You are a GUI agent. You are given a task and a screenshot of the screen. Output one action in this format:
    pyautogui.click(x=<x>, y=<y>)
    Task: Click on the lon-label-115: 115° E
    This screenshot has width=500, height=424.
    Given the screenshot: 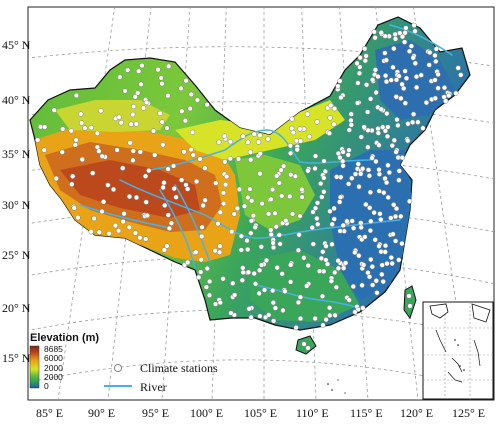 What is the action you would take?
    pyautogui.click(x=366, y=413)
    